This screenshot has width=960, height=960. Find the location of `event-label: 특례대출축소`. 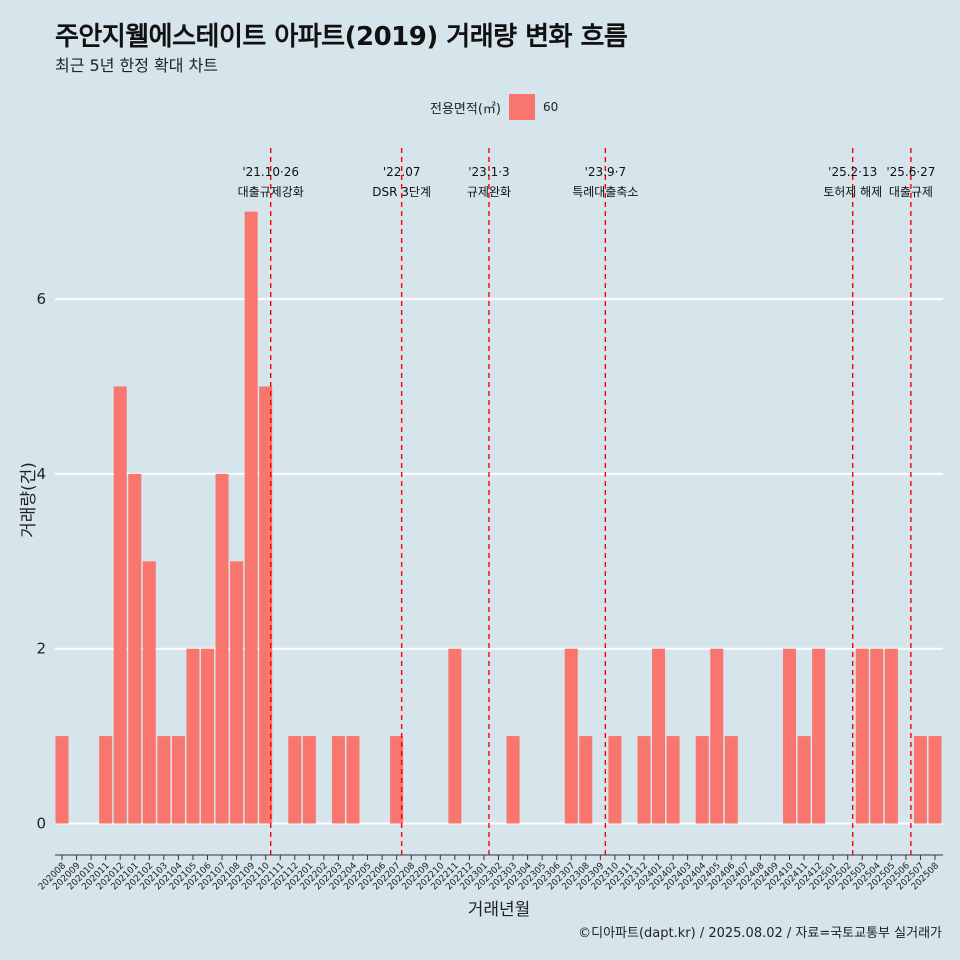

event-label: 특례대출축소 is located at coordinates (605, 192).